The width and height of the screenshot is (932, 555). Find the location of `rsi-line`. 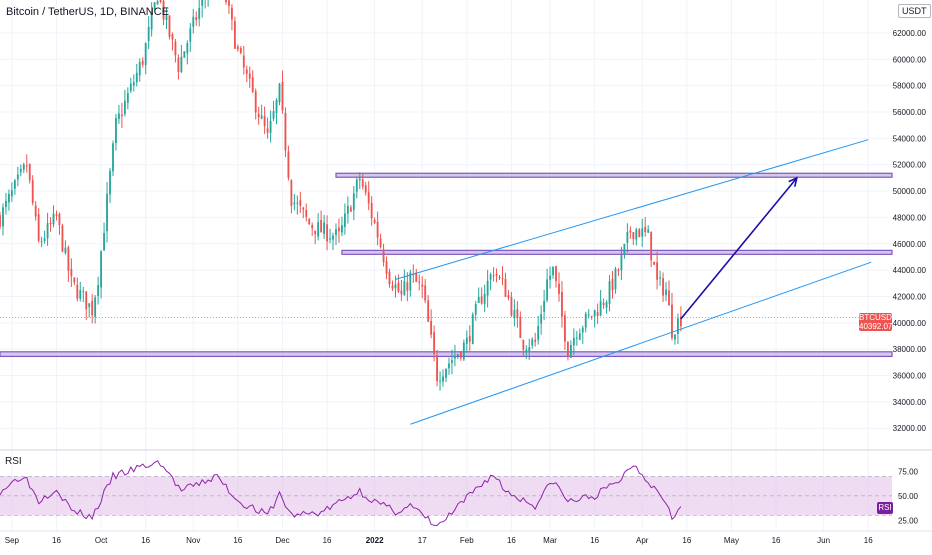

rsi-line is located at coordinates (341, 493).